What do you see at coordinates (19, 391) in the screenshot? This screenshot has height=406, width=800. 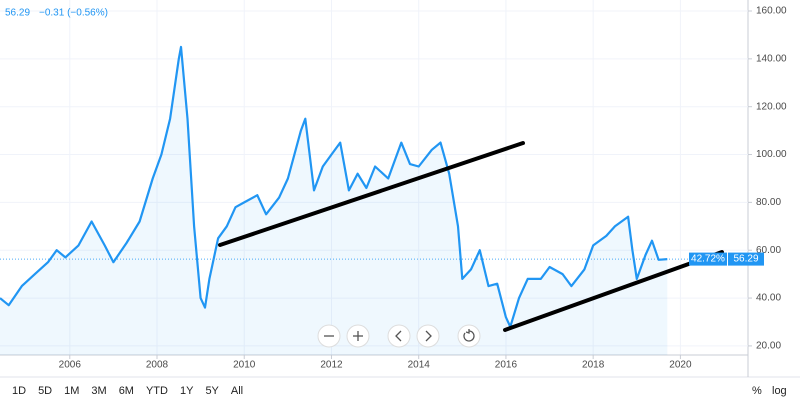 I see `range-button: 1D` at bounding box center [19, 391].